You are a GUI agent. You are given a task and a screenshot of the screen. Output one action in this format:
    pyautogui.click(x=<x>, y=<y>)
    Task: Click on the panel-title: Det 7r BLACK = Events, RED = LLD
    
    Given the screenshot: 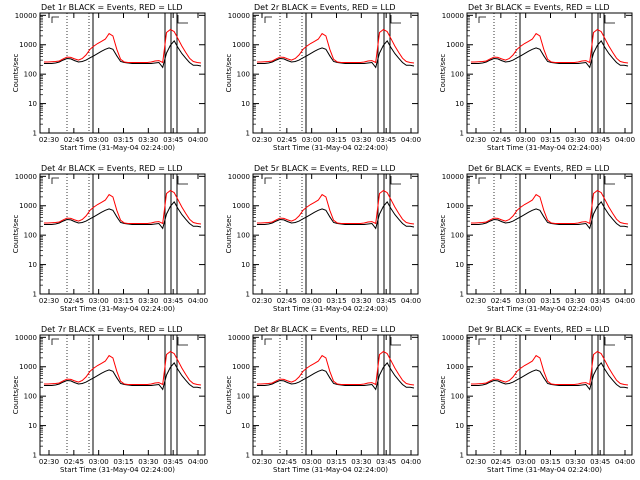 What is the action you would take?
    pyautogui.click(x=112, y=329)
    